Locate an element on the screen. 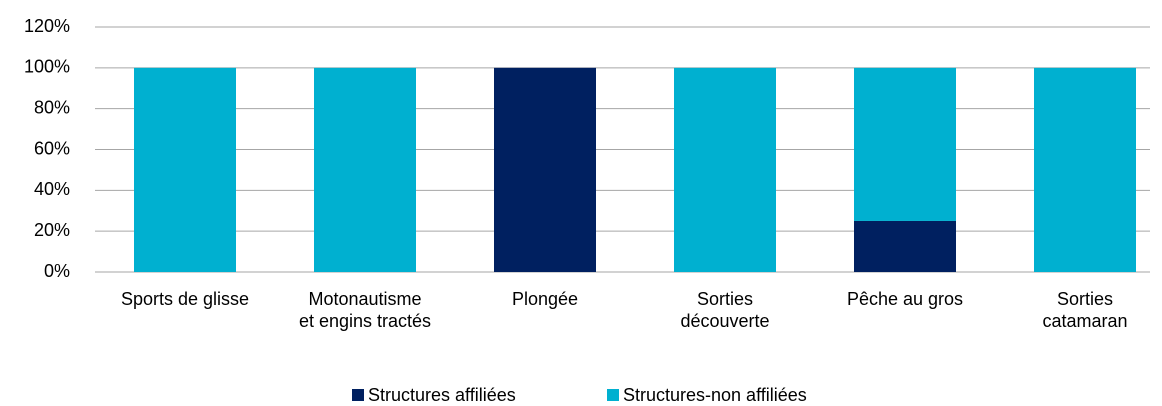 This screenshot has width=1162, height=406. x-tick-label: Sports de glisse is located at coordinates (185, 299).